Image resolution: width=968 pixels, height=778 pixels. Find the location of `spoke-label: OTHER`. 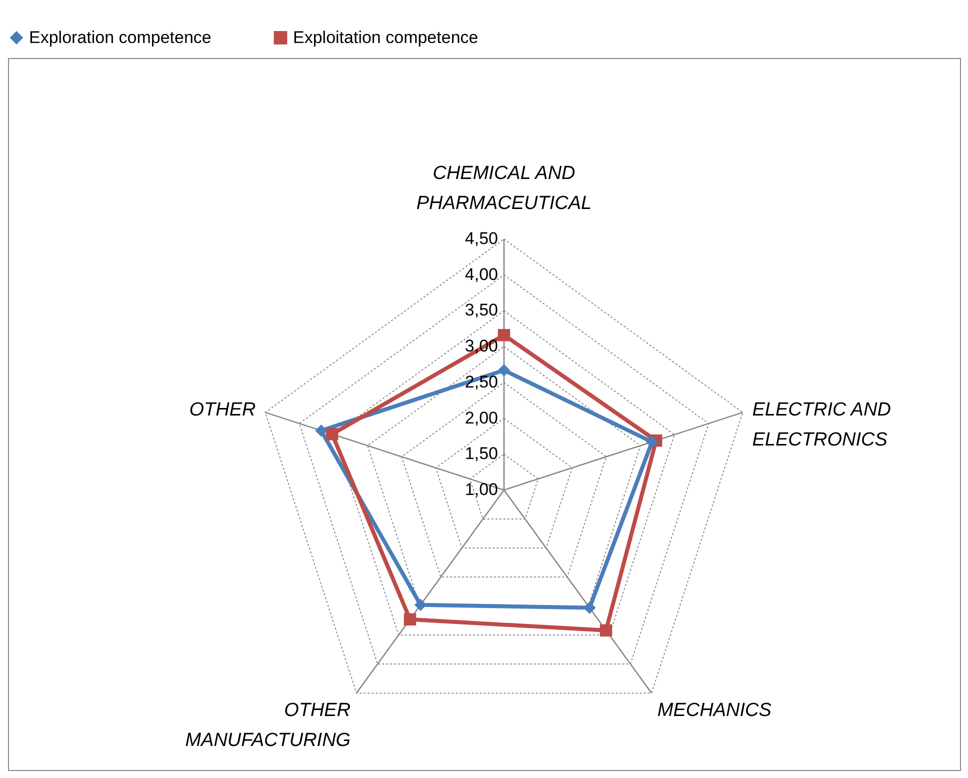

spoke-label: OTHER is located at coordinates (222, 409).